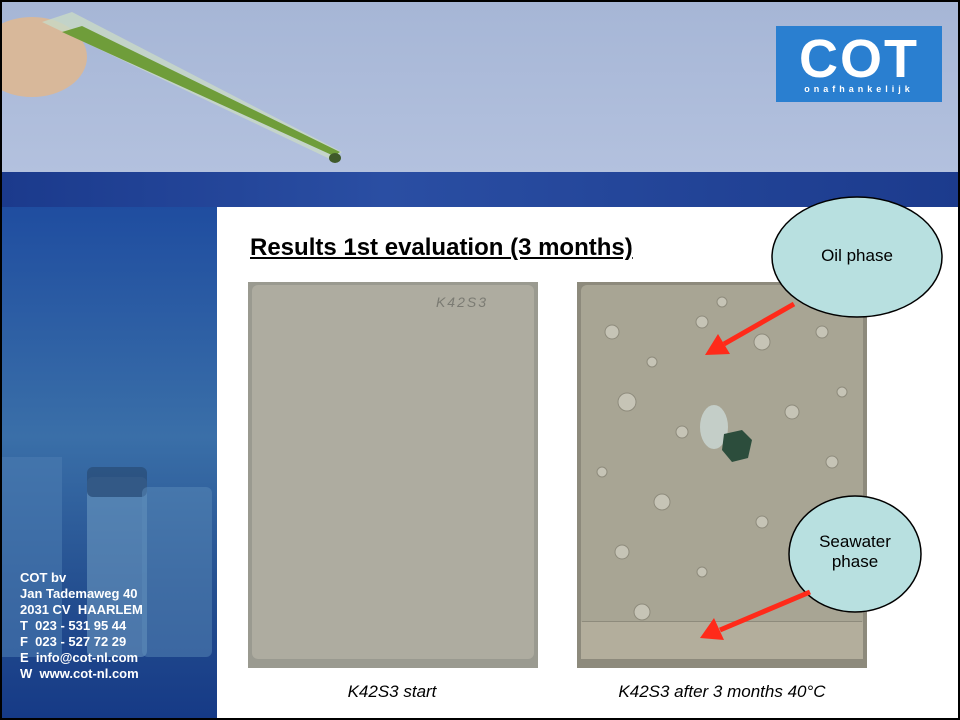 The width and height of the screenshot is (960, 720). Describe the element at coordinates (755, 470) in the screenshot. I see `arrows` at that location.